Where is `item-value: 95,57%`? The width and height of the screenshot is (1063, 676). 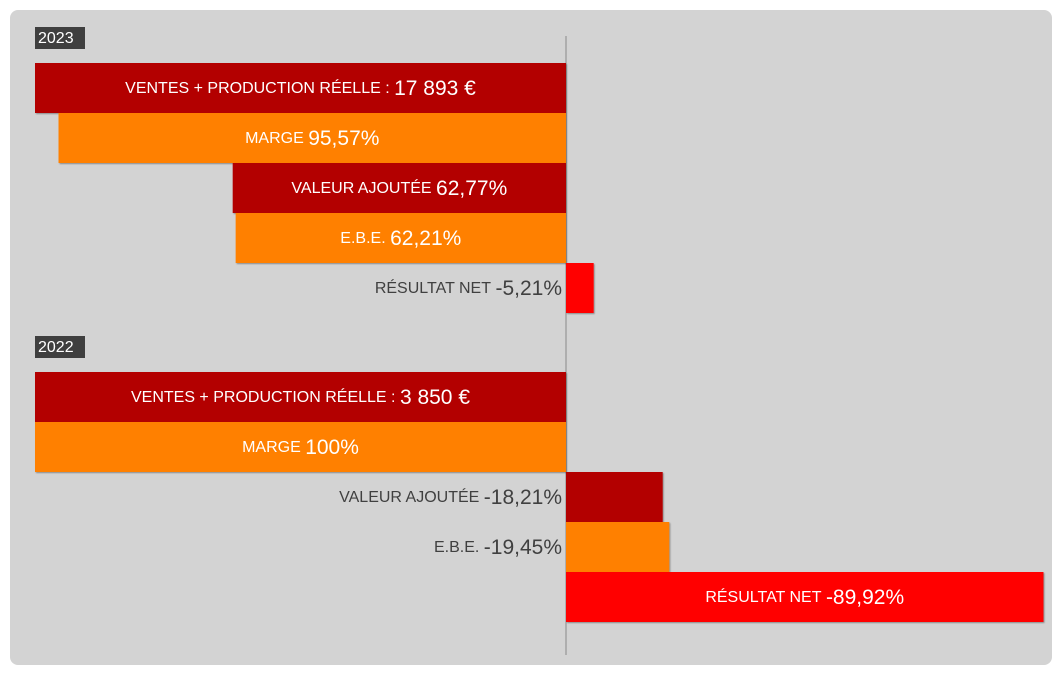 item-value: 95,57% is located at coordinates (343, 138).